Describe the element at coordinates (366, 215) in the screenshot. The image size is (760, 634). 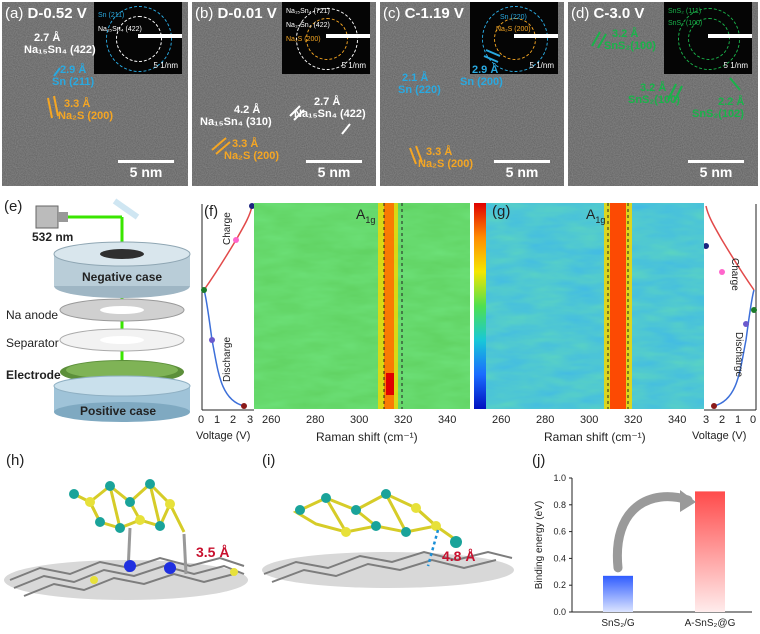
I see `peak-label-f: A1g` at that location.